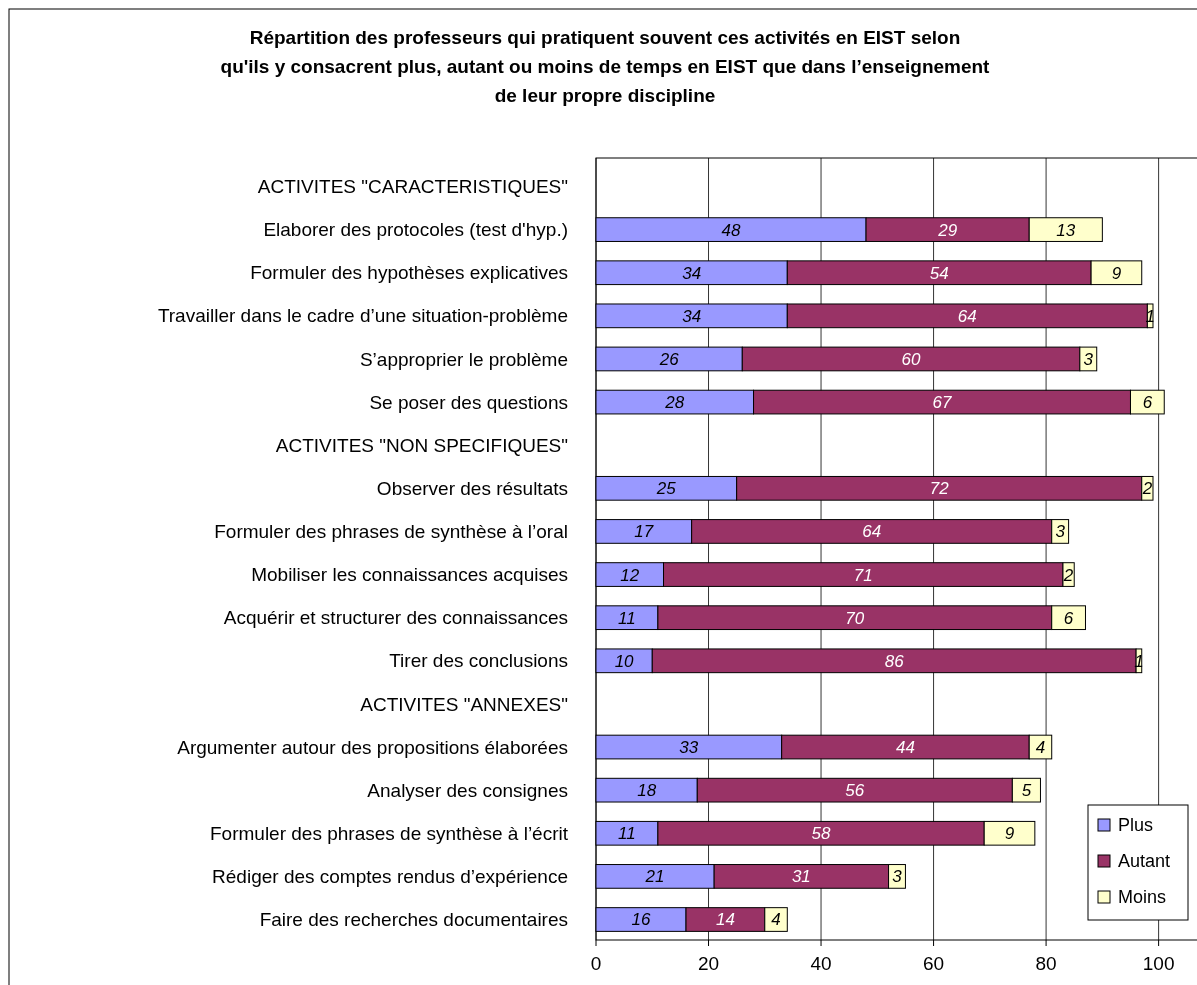 Image resolution: width=1197 pixels, height=985 pixels. What do you see at coordinates (644, 532) in the screenshot?
I see `data-label: 17` at bounding box center [644, 532].